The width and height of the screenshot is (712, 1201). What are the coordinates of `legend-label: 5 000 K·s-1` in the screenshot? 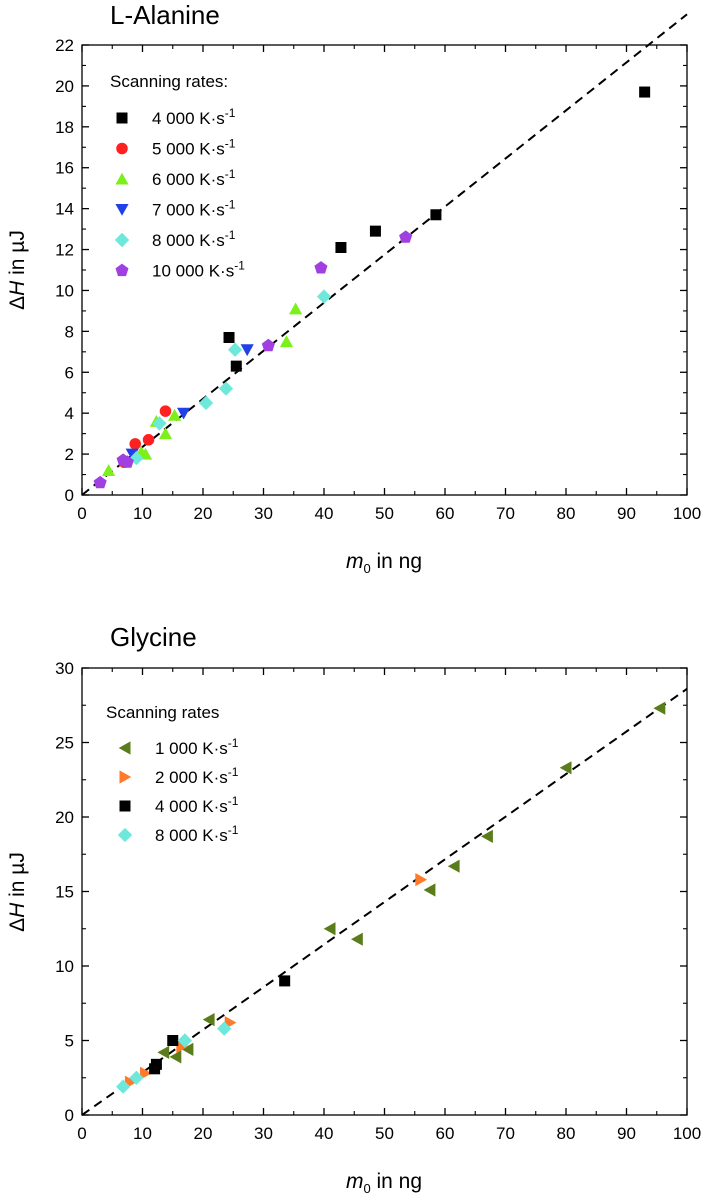 It's located at (194, 148).